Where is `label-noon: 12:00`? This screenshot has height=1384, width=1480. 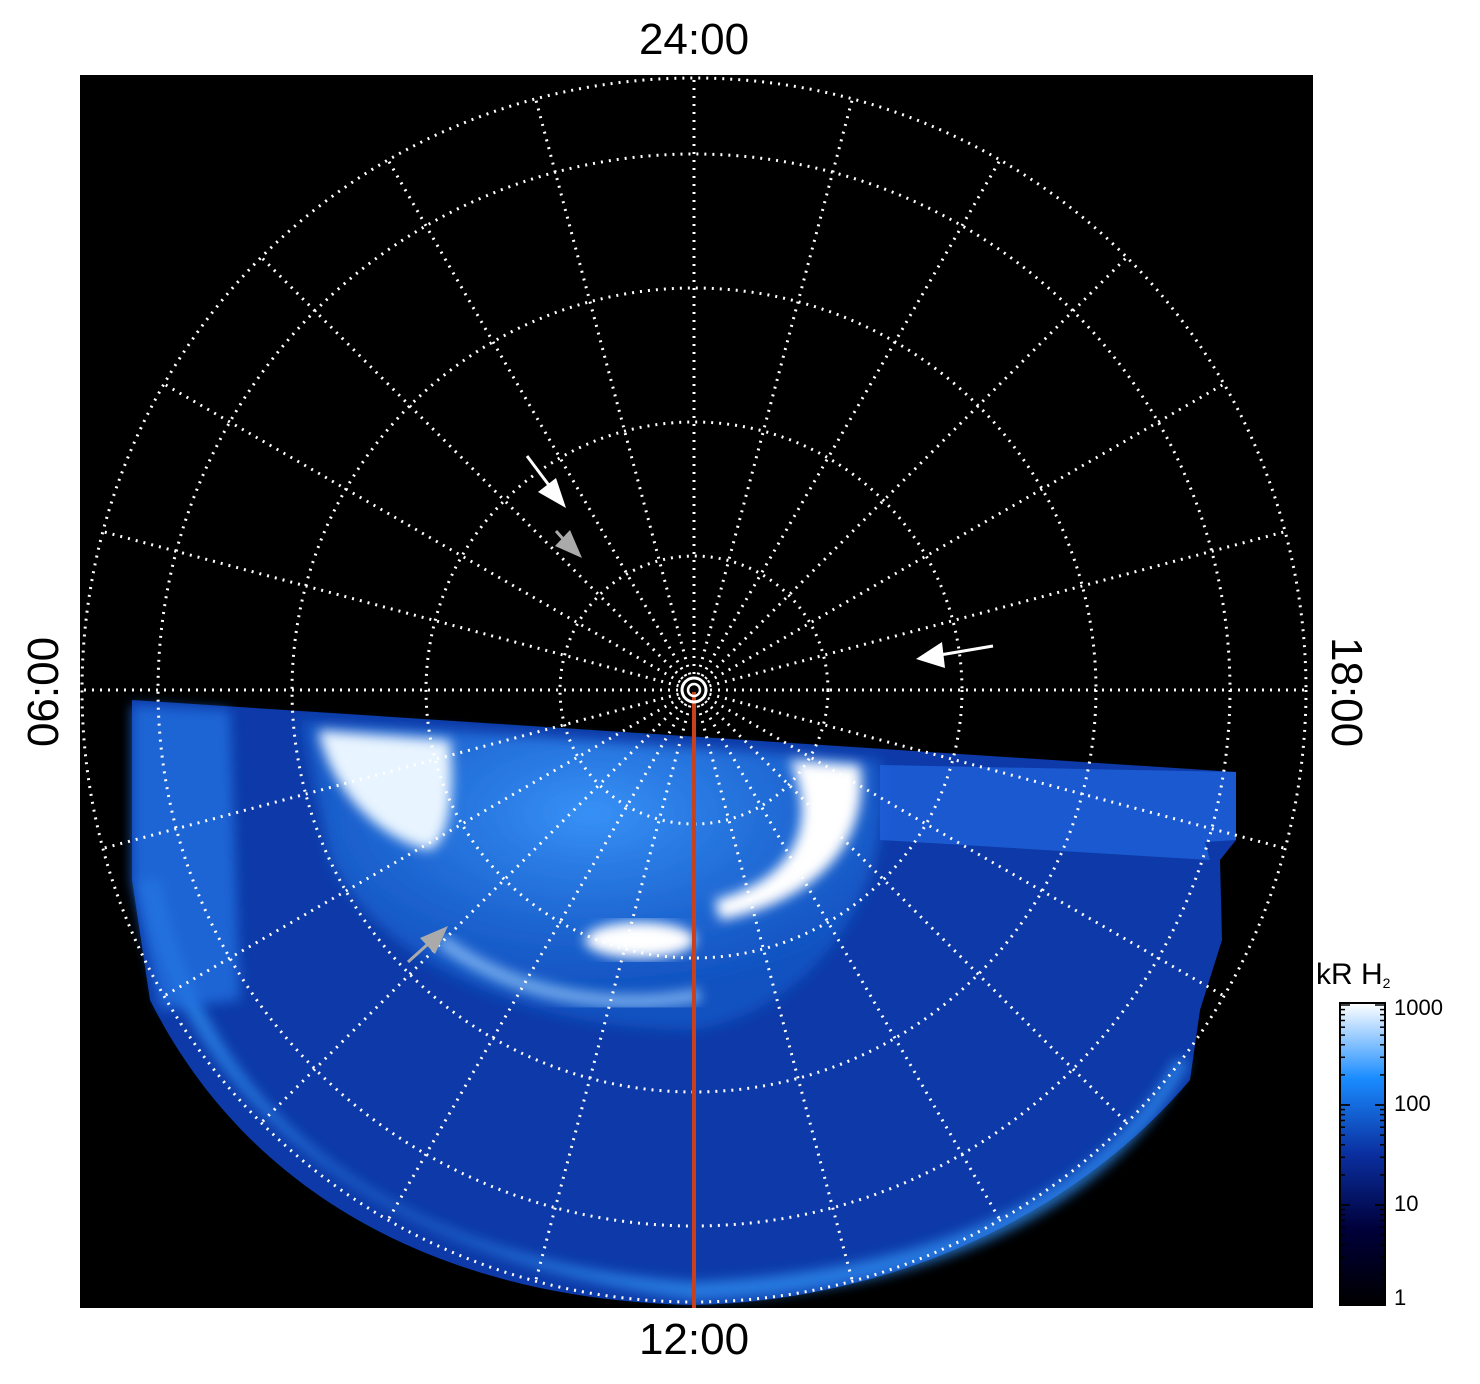 label-noon: 12:00 is located at coordinates (694, 1339).